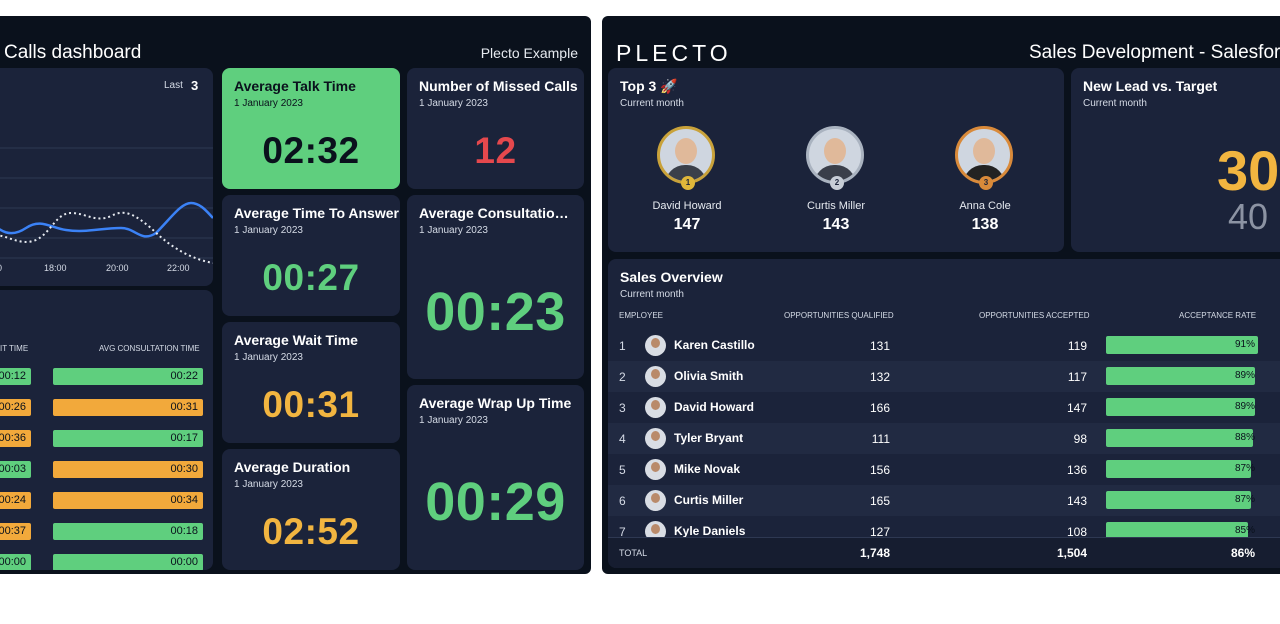  What do you see at coordinates (880, 439) in the screenshot?
I see `opportunities-qualified: 111` at bounding box center [880, 439].